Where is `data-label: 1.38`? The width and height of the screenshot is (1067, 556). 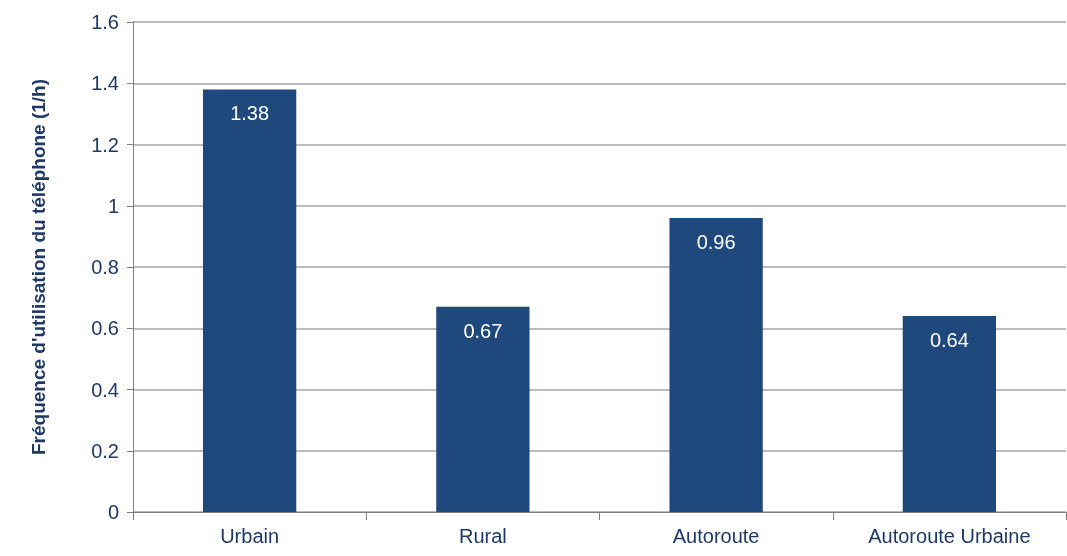 data-label: 1.38 is located at coordinates (250, 113).